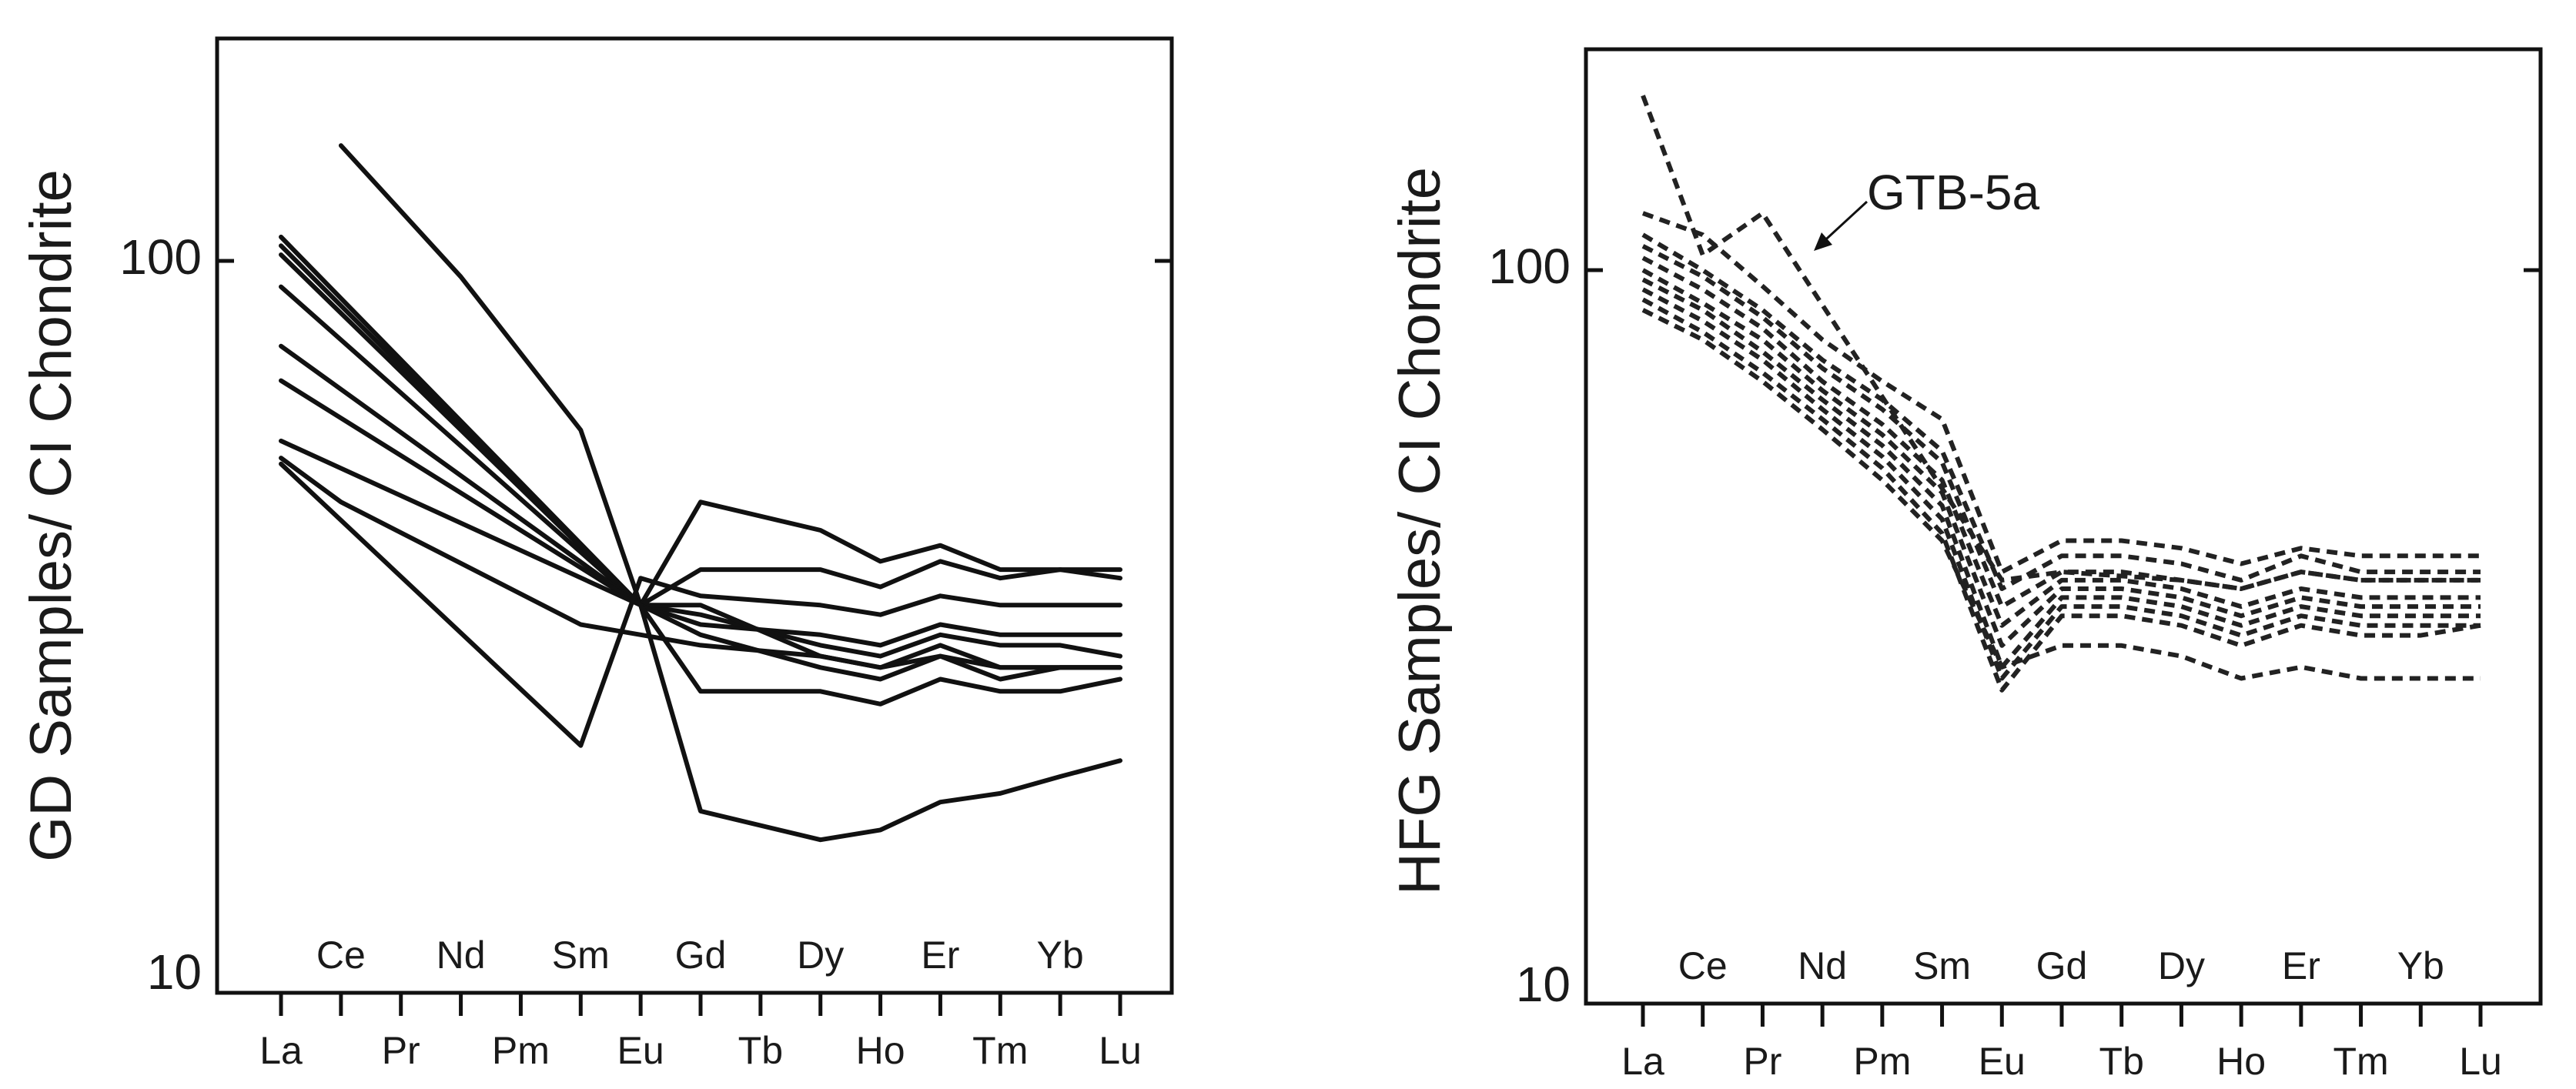  Describe the element at coordinates (1420, 531) in the screenshot. I see `y-axis-label: HFG Samples/ CI Chondrite` at that location.